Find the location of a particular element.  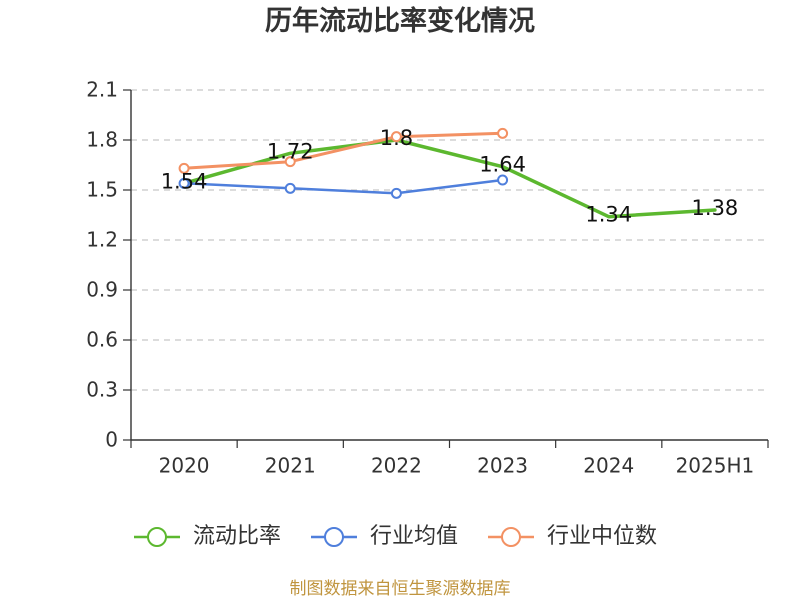

series-lines is located at coordinates (449, 175).